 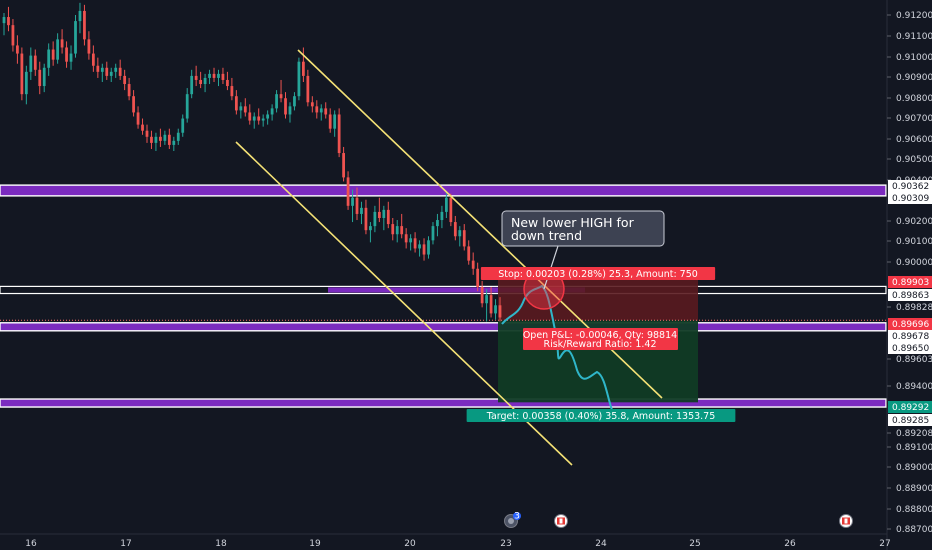 I want to click on price-label: 0.90900, so click(x=914, y=78).